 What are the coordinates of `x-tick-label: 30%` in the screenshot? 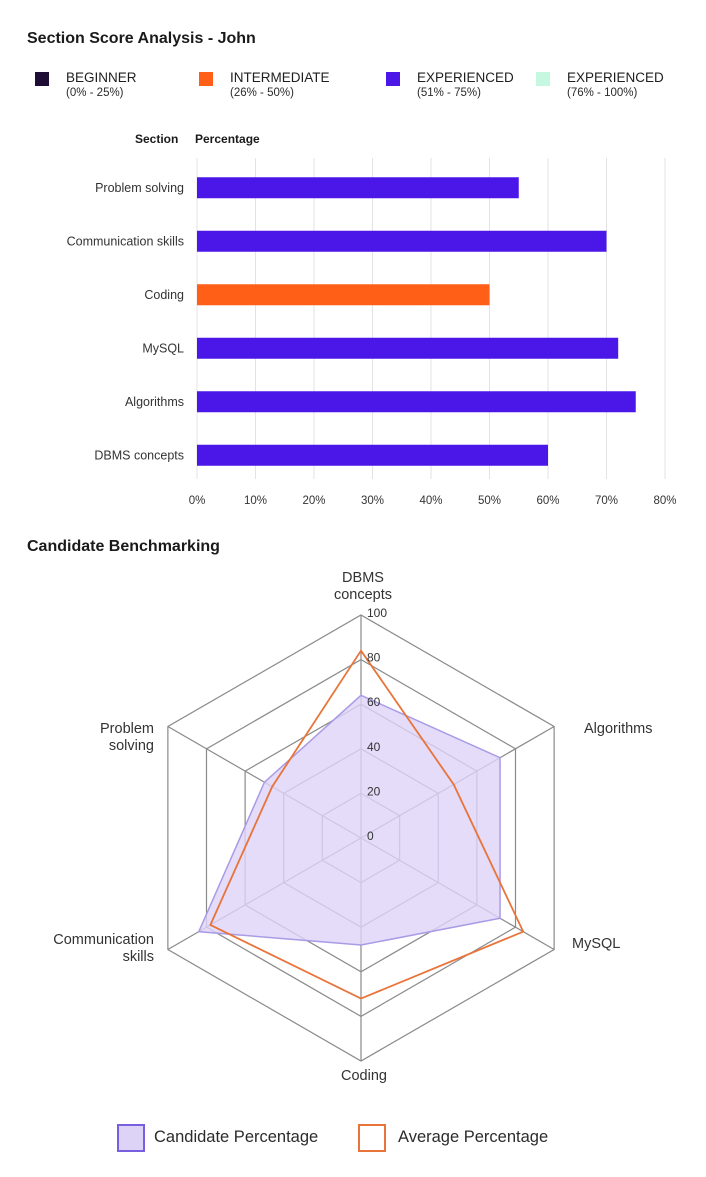 It's located at (372, 501).